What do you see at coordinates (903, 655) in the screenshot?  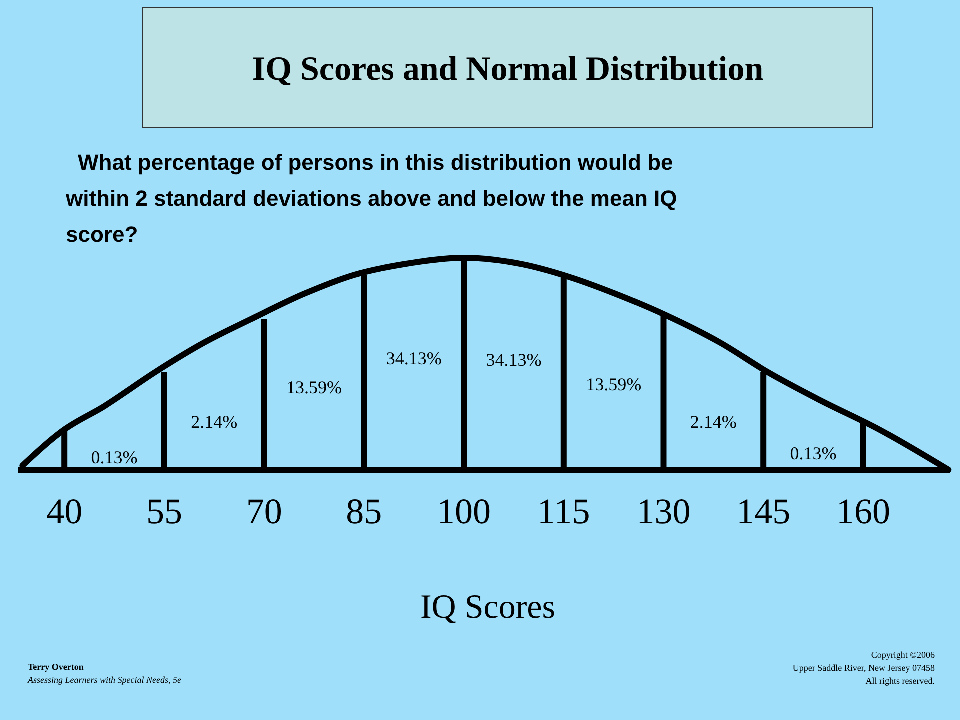 I see `text: Copyright ©2006` at bounding box center [903, 655].